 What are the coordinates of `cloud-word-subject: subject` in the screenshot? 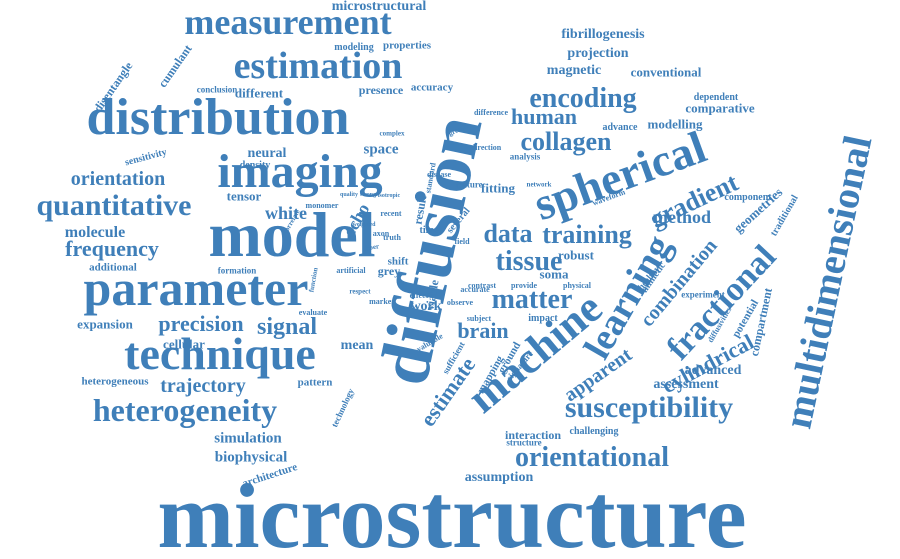 It's located at (479, 318).